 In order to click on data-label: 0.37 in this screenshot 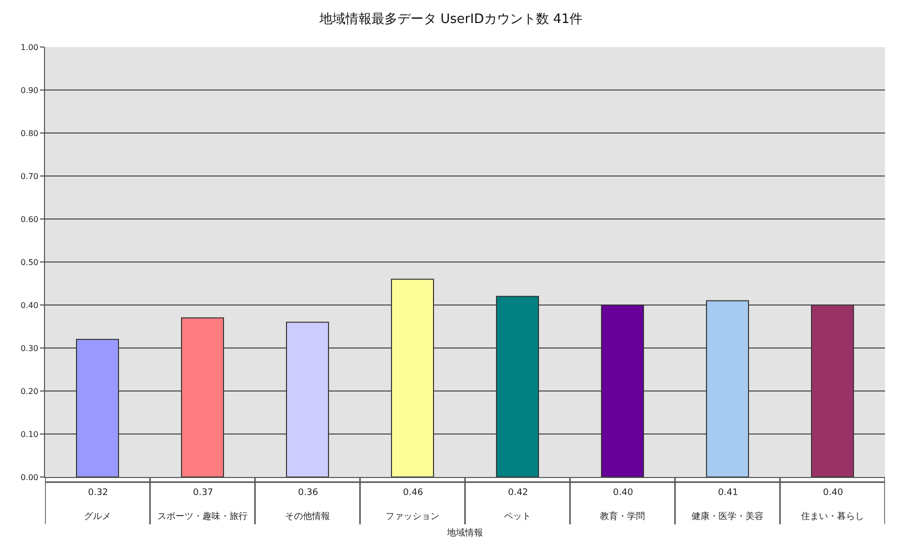, I will do `click(203, 493)`.